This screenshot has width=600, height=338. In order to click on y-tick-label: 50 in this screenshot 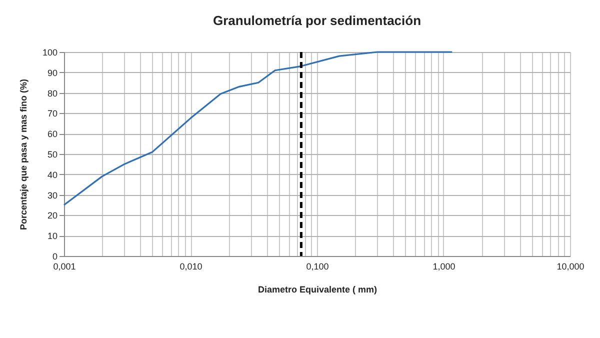, I will do `click(52, 155)`.